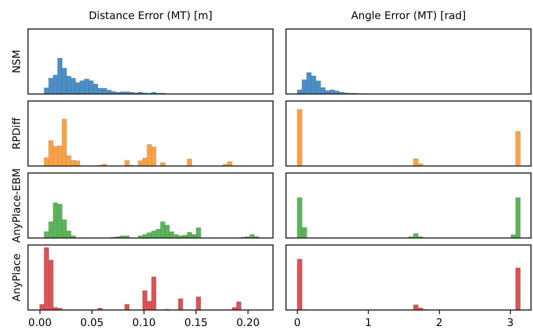 The width and height of the screenshot is (533, 333). I want to click on y-axis-title: AnyPlace, so click(17, 278).